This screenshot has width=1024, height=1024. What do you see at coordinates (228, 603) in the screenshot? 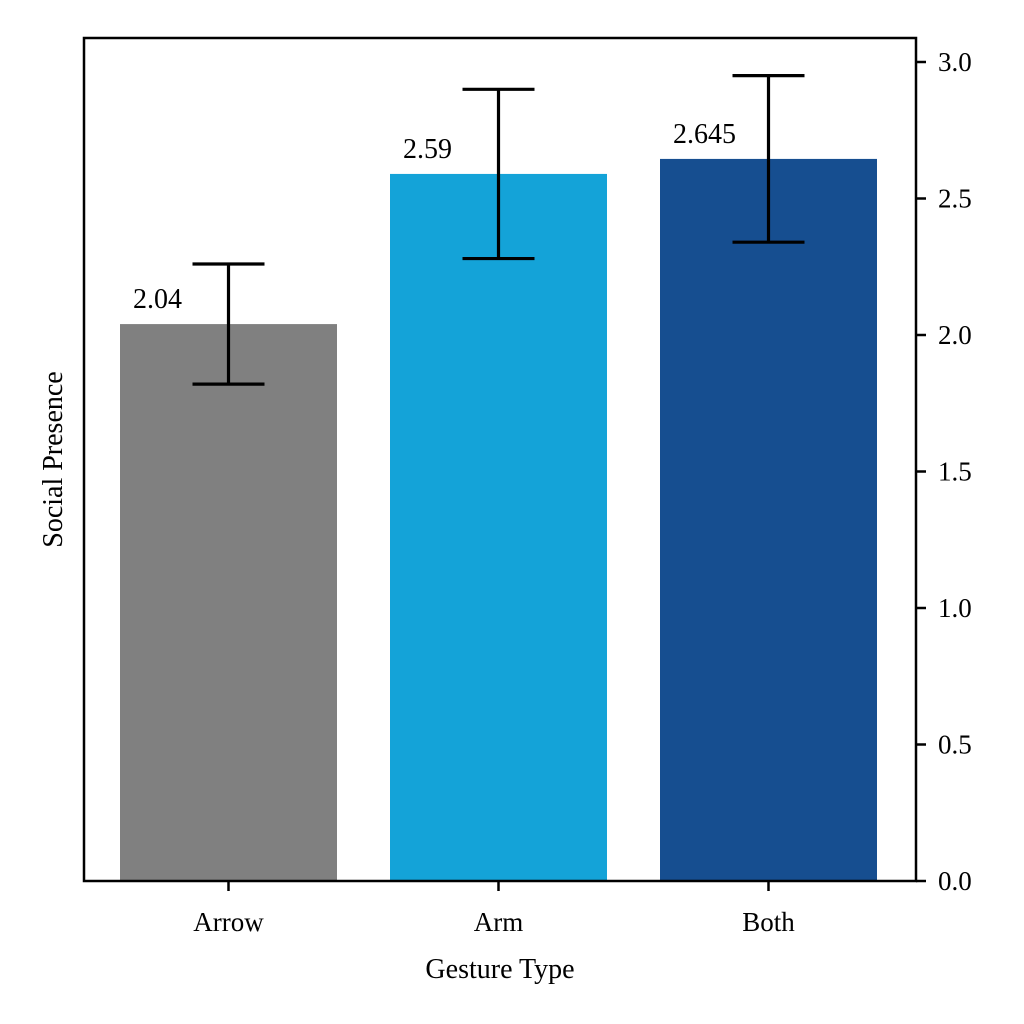
I see `bar-arrow` at bounding box center [228, 603].